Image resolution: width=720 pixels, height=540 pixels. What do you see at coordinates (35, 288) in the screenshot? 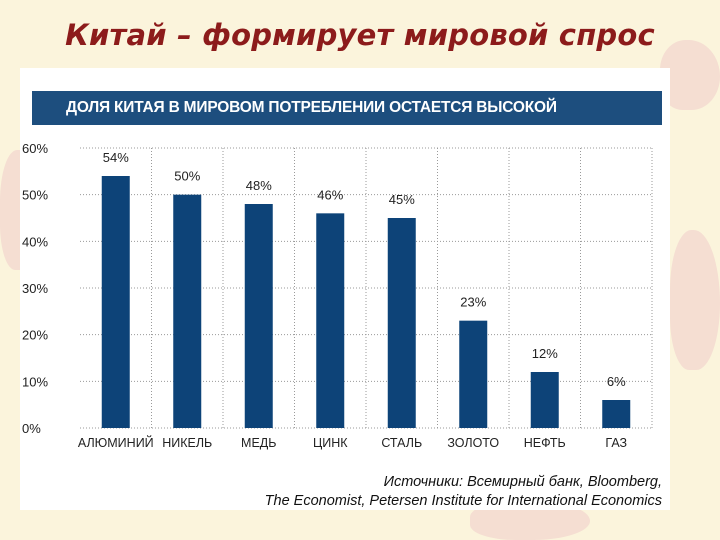
I see `y-tick-label: 30%` at bounding box center [35, 288].